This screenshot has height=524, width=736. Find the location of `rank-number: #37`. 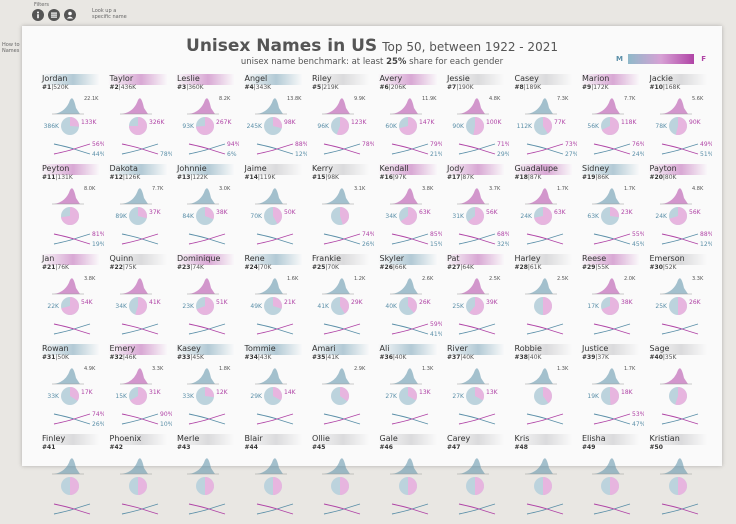

rank-number: #37 is located at coordinates (454, 357).